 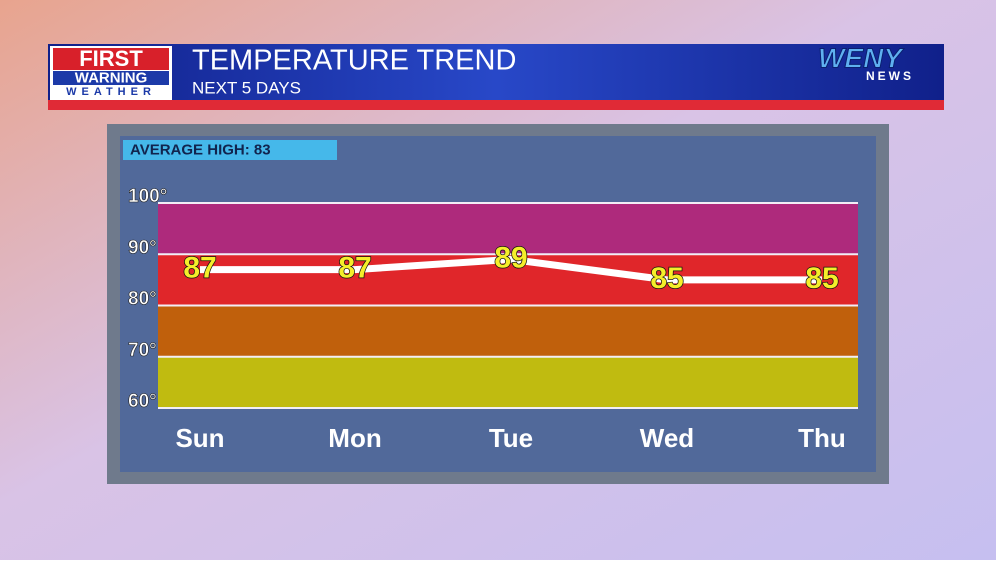 What do you see at coordinates (511, 438) in the screenshot?
I see `x-tick-label: Tue` at bounding box center [511, 438].